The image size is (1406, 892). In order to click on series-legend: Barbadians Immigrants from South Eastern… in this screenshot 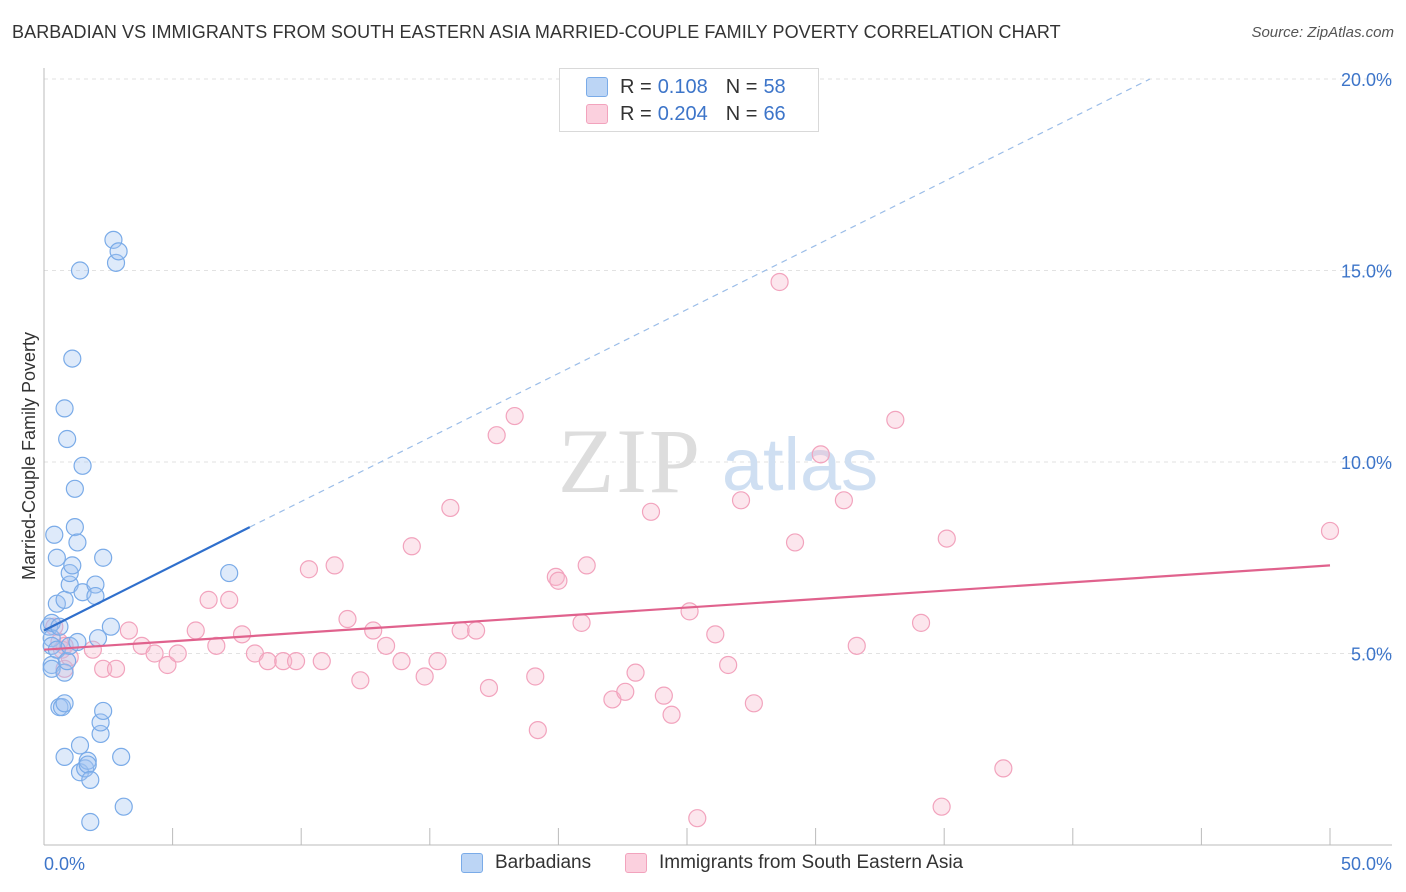, I will do `click(703, 865)`.